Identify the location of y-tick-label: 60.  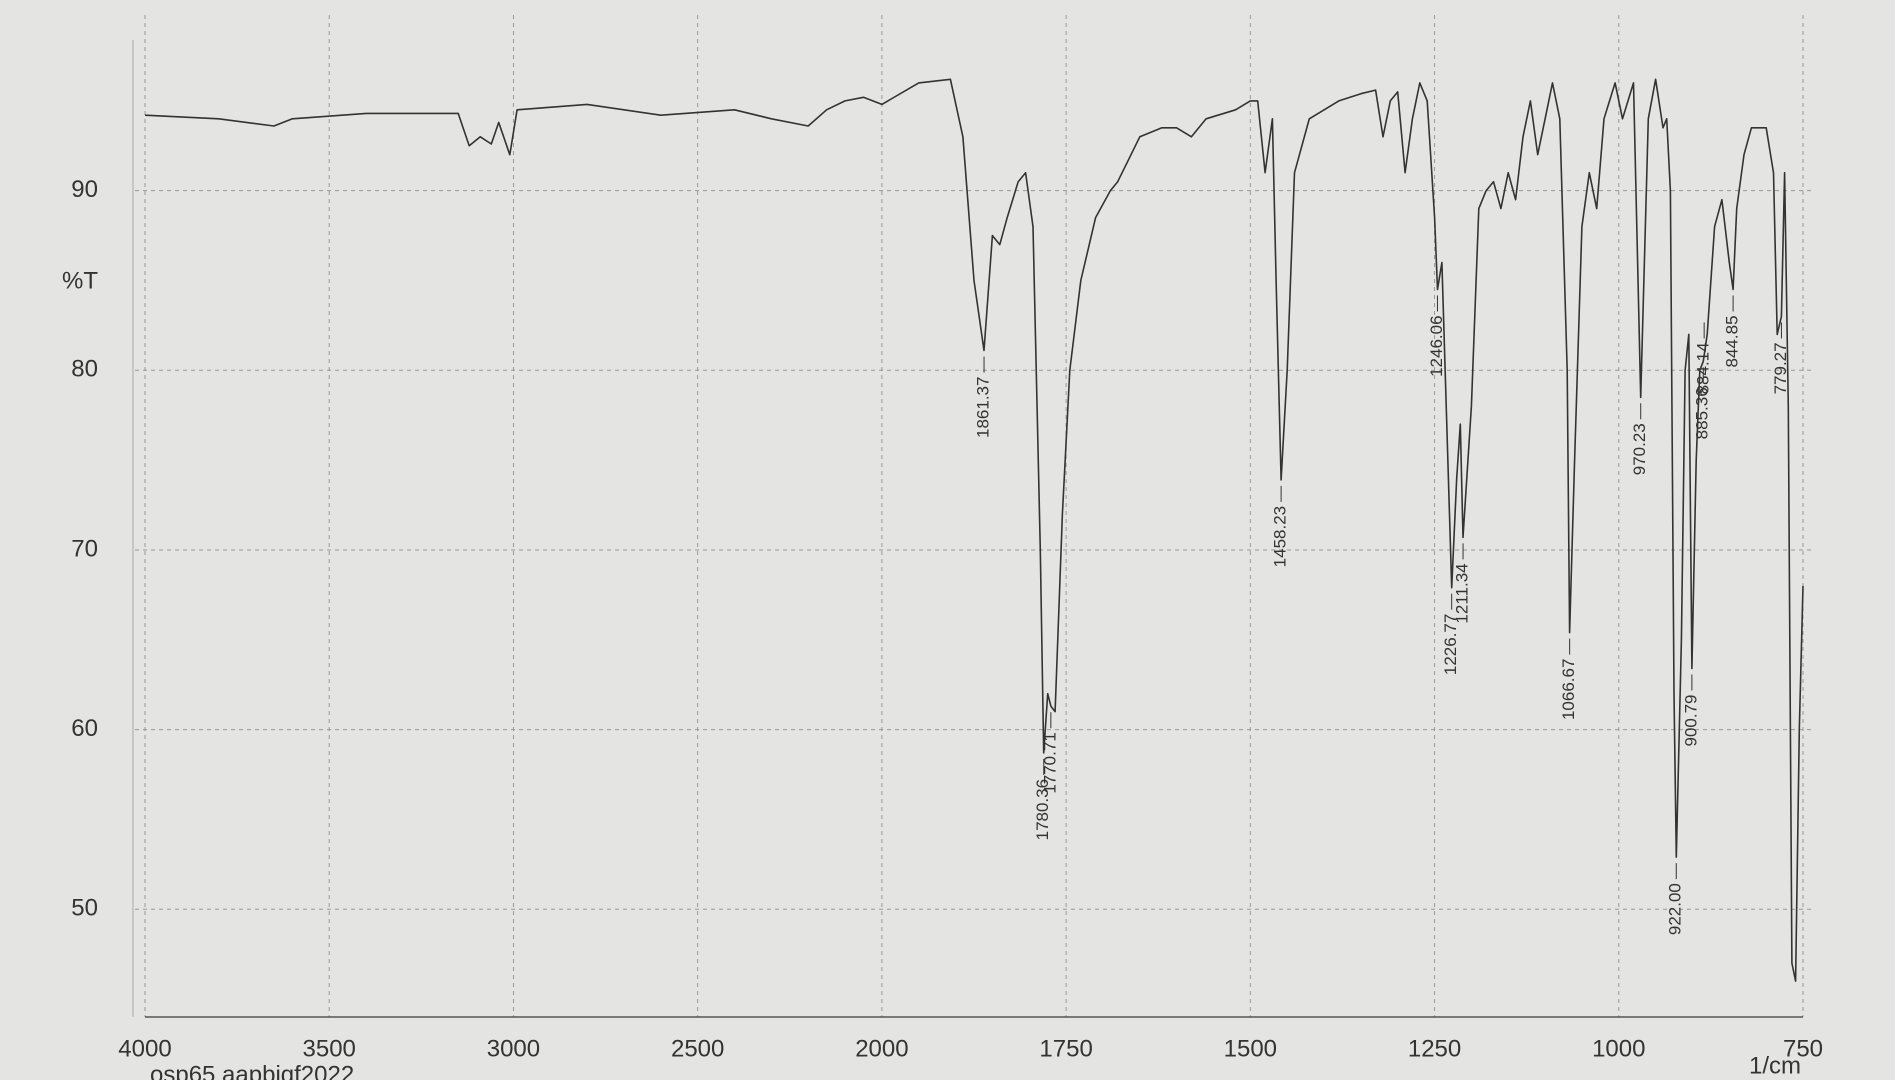
(84, 728).